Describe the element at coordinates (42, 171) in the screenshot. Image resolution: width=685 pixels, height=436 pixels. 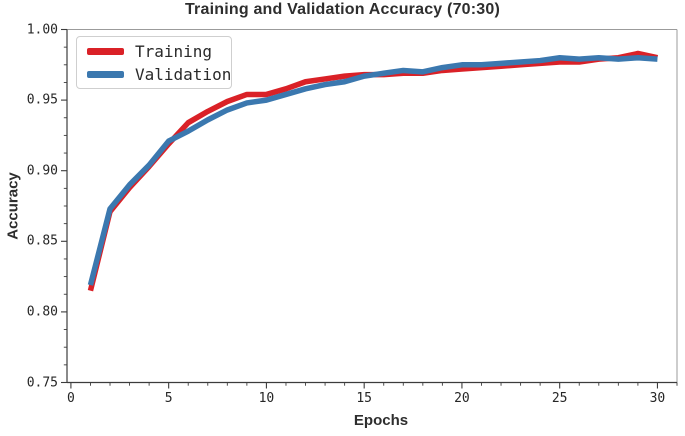
I see `y-tick-label: 0.90` at that location.